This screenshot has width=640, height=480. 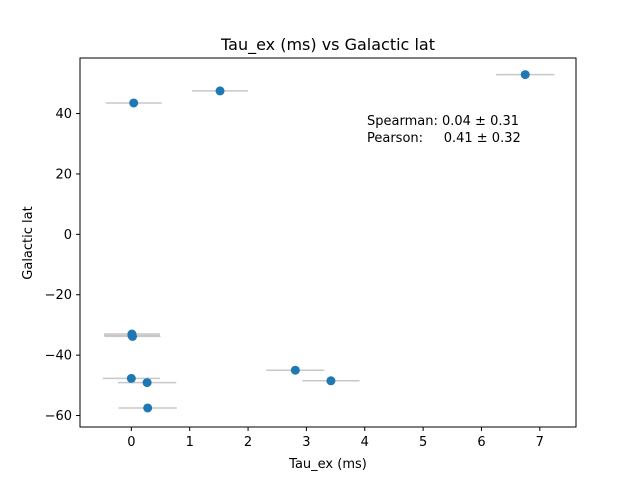 I want to click on y-tick-label: 0, so click(x=68, y=235).